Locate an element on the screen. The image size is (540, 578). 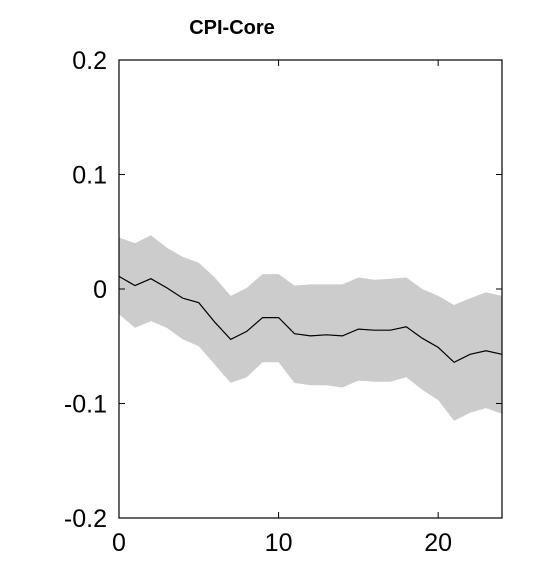
y-tick-label: 0.1 is located at coordinates (89, 176).